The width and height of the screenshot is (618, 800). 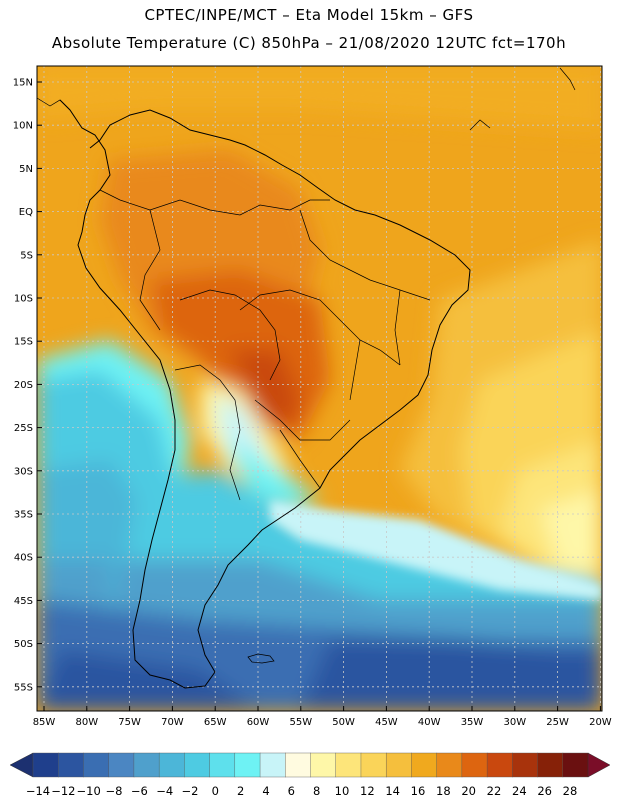 What do you see at coordinates (26, 212) in the screenshot?
I see `lat-label: EQ` at bounding box center [26, 212].